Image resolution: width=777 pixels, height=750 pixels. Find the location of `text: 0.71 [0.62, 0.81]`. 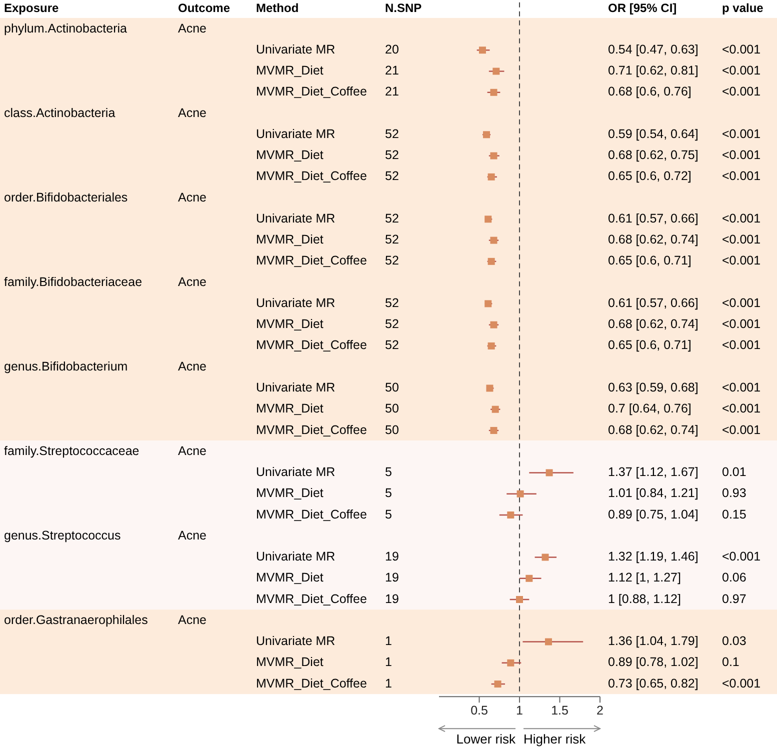

text: 0.71 [0.62, 0.81] is located at coordinates (653, 71).